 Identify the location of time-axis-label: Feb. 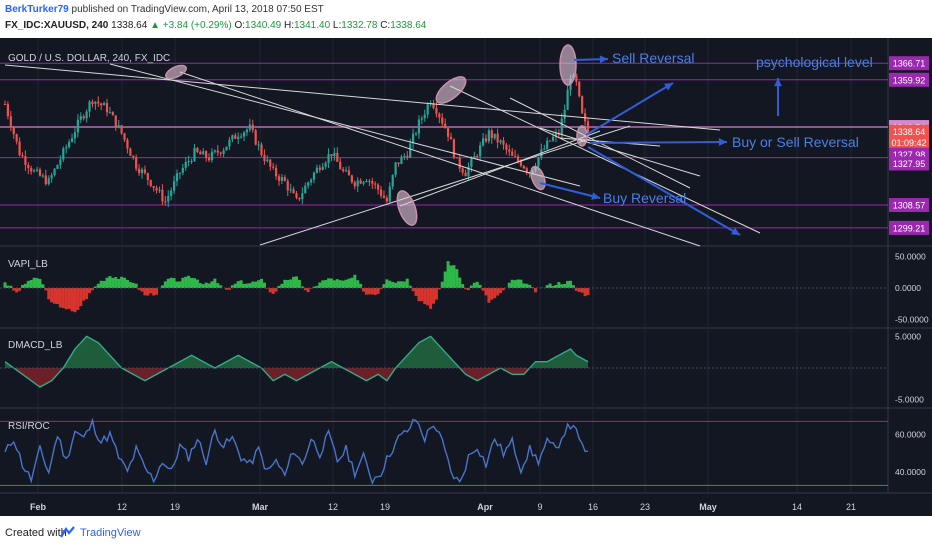
(38, 507).